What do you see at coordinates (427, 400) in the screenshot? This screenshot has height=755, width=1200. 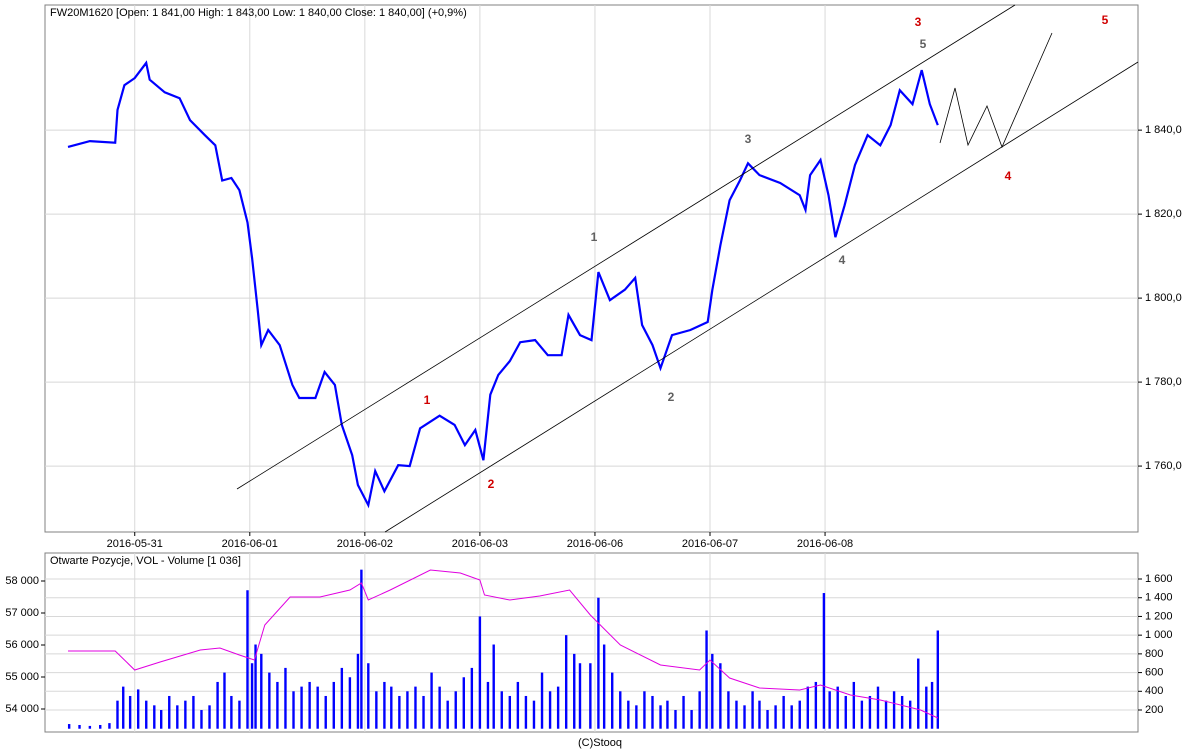 I see `wave-label: 1` at bounding box center [427, 400].